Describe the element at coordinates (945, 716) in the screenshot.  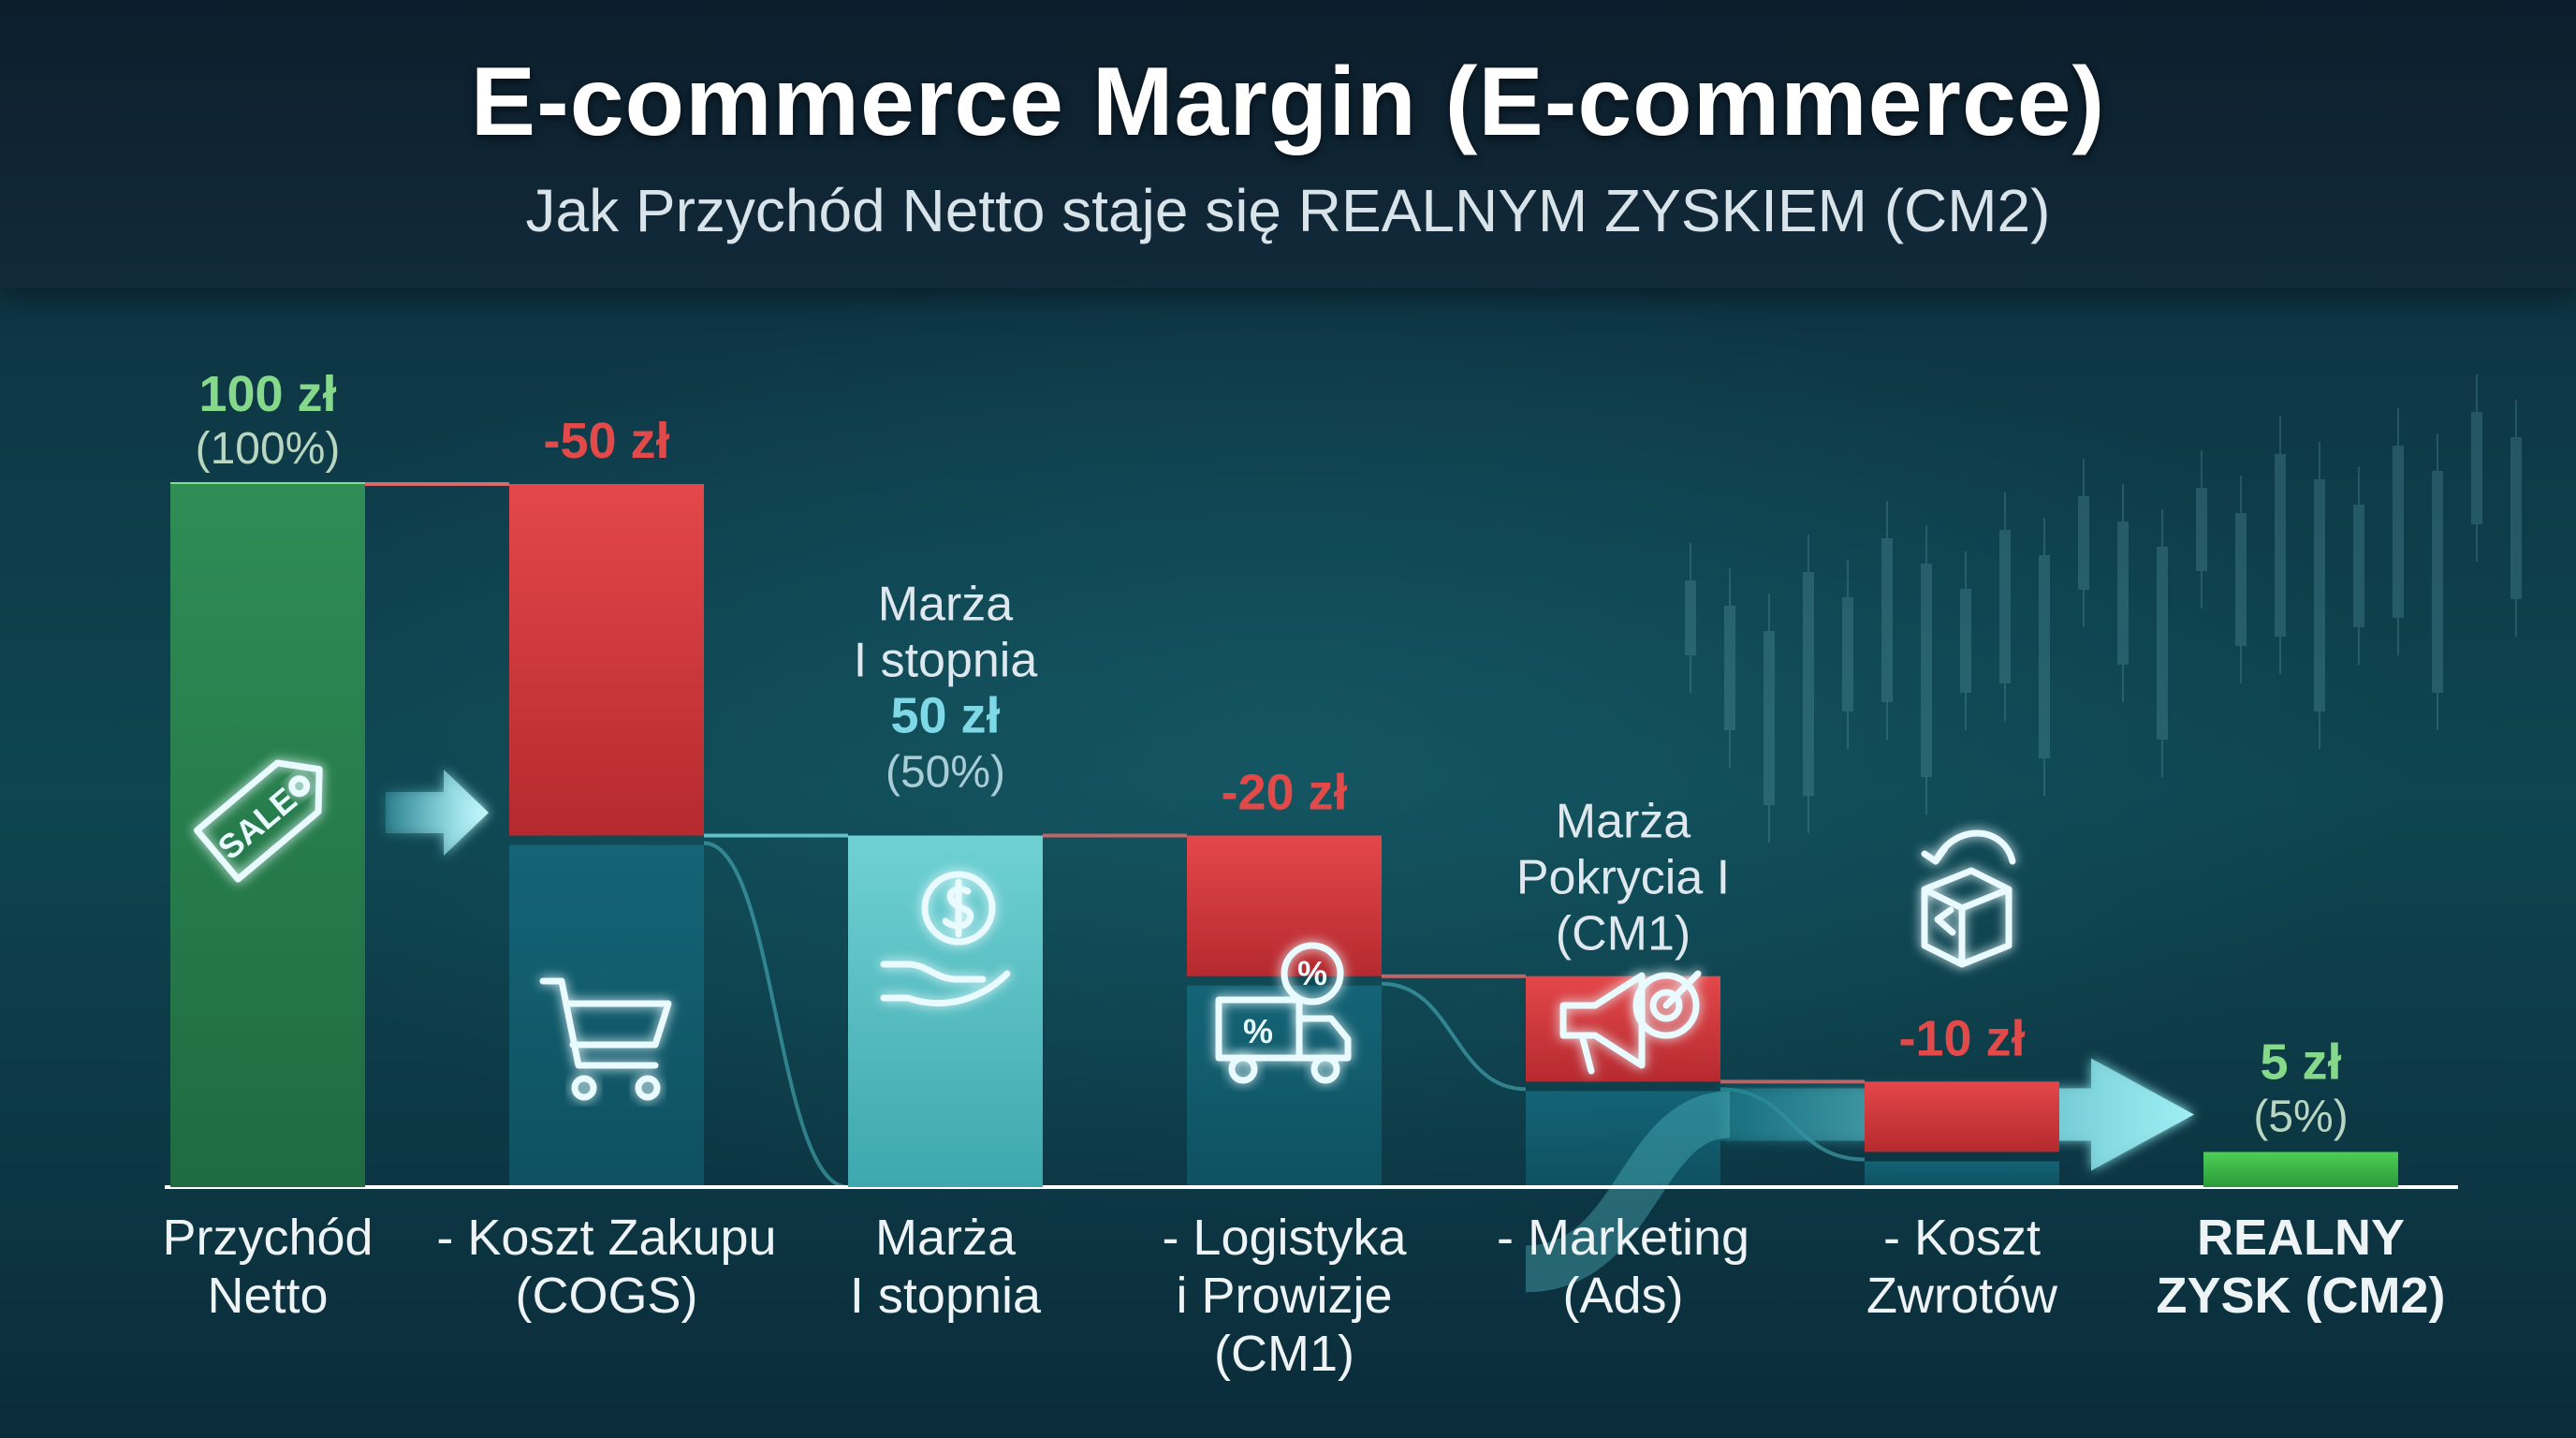
I see `value-label: 50 zł` at that location.